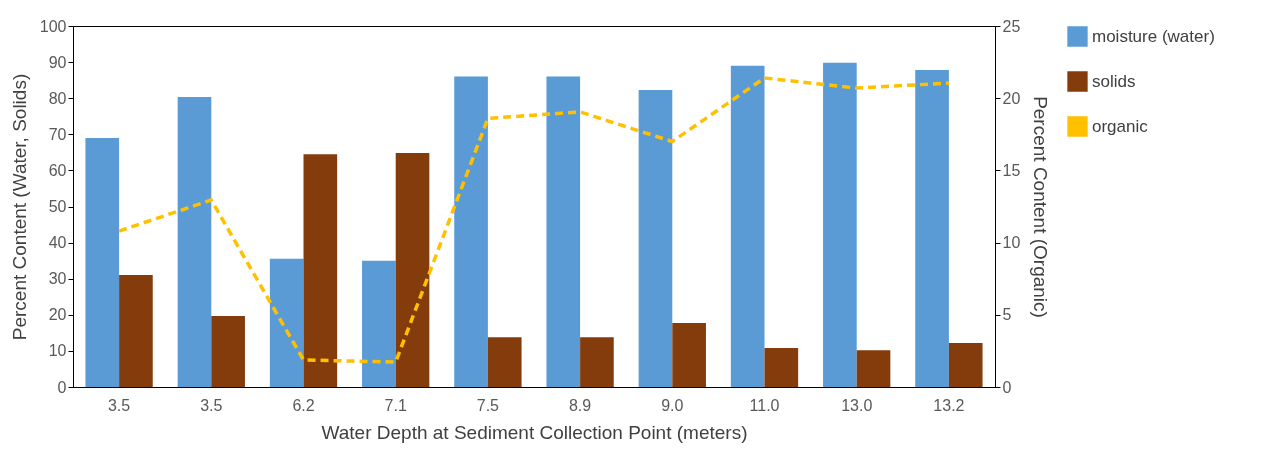 This screenshot has width=1277, height=463. Describe the element at coordinates (1041, 207) in the screenshot. I see `y2-axis-title: Percent Content (Organic)` at that location.